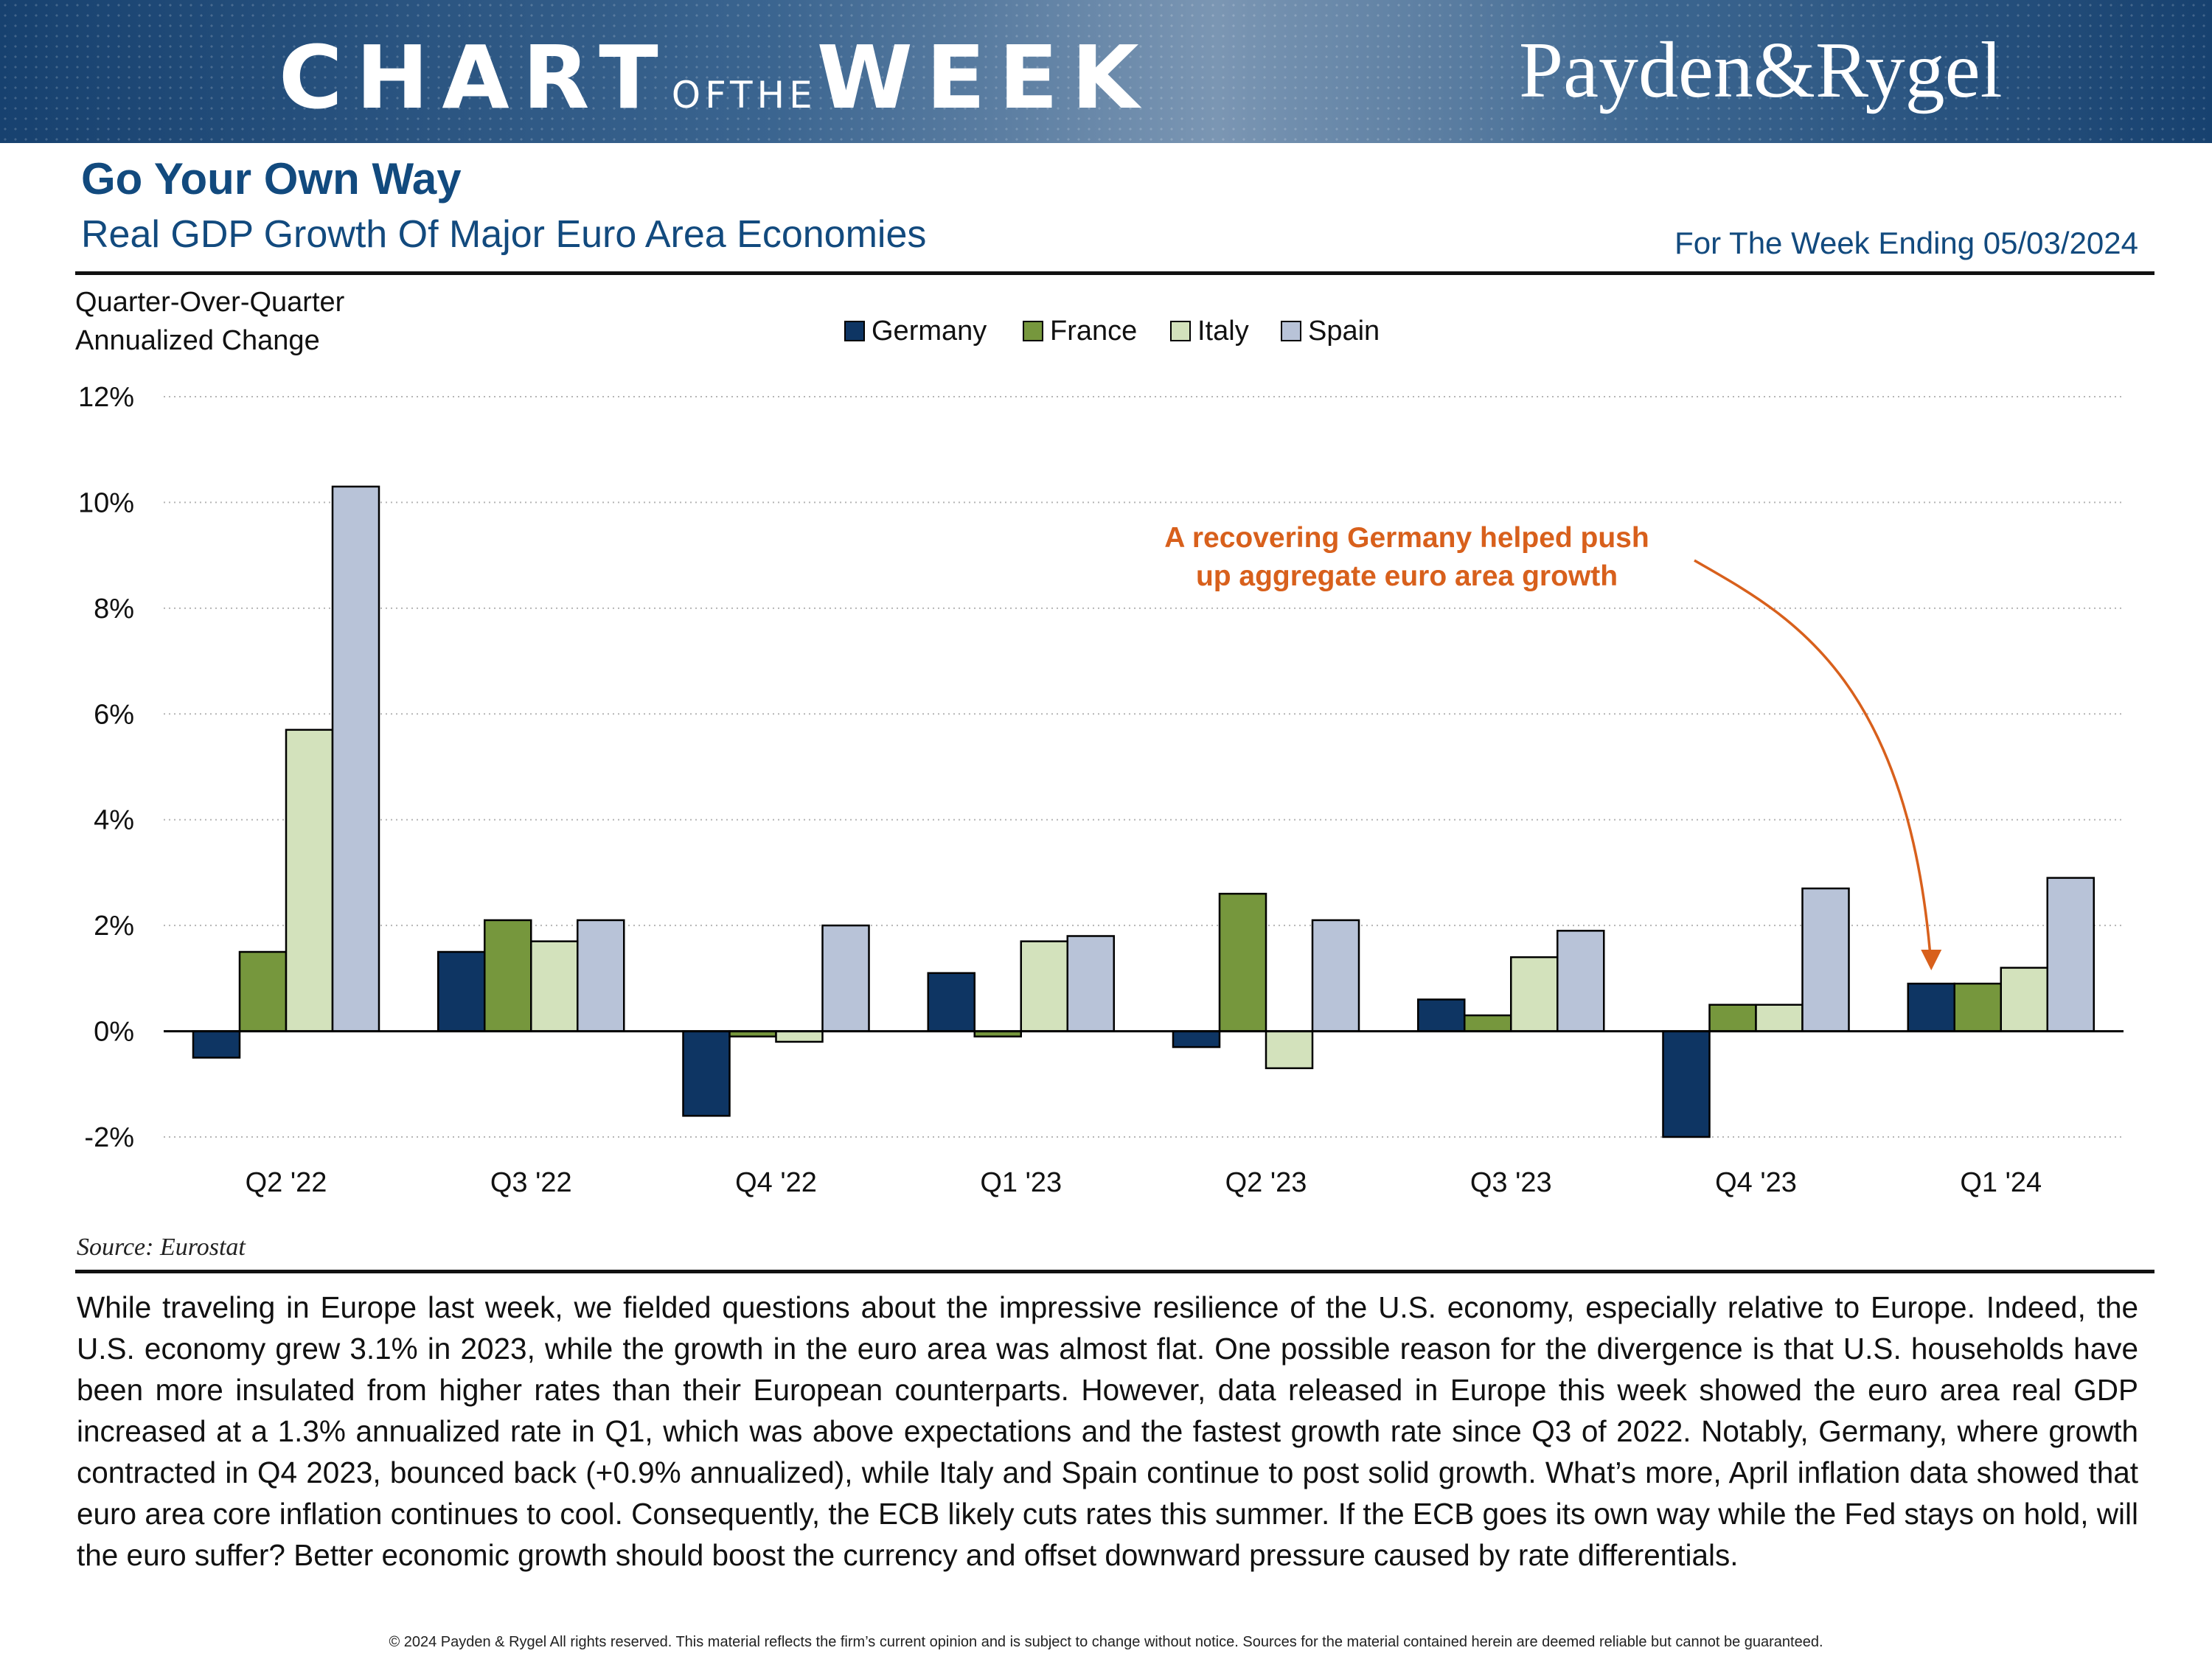 The height and width of the screenshot is (1659, 2212). I want to click on header-banner: CHARTOFTHEWEEK Payden&Rygel, so click(1106, 71).